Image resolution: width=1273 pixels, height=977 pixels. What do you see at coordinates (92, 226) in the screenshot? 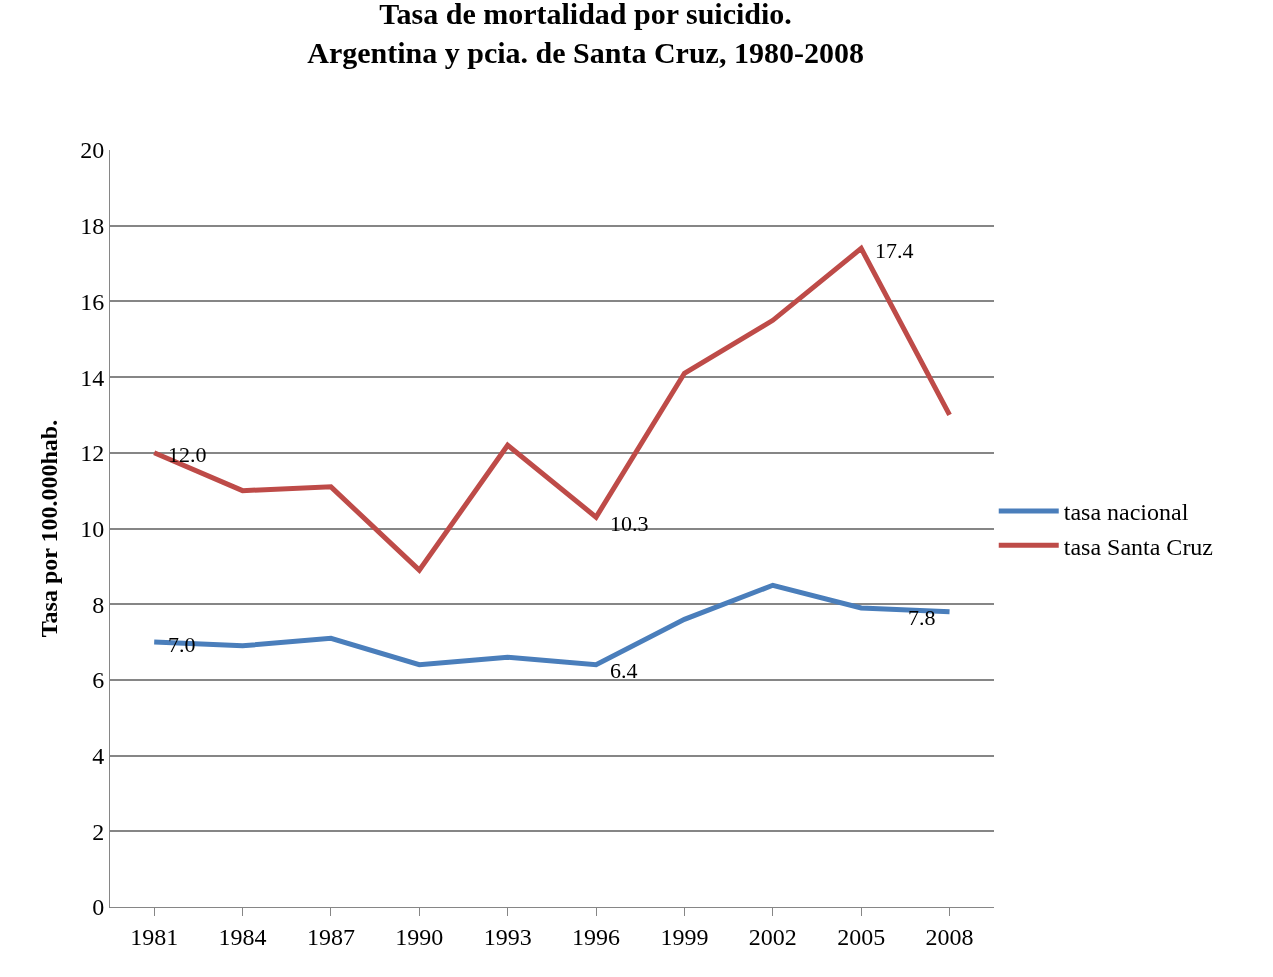
I see `y-tick-label: 18` at bounding box center [92, 226].